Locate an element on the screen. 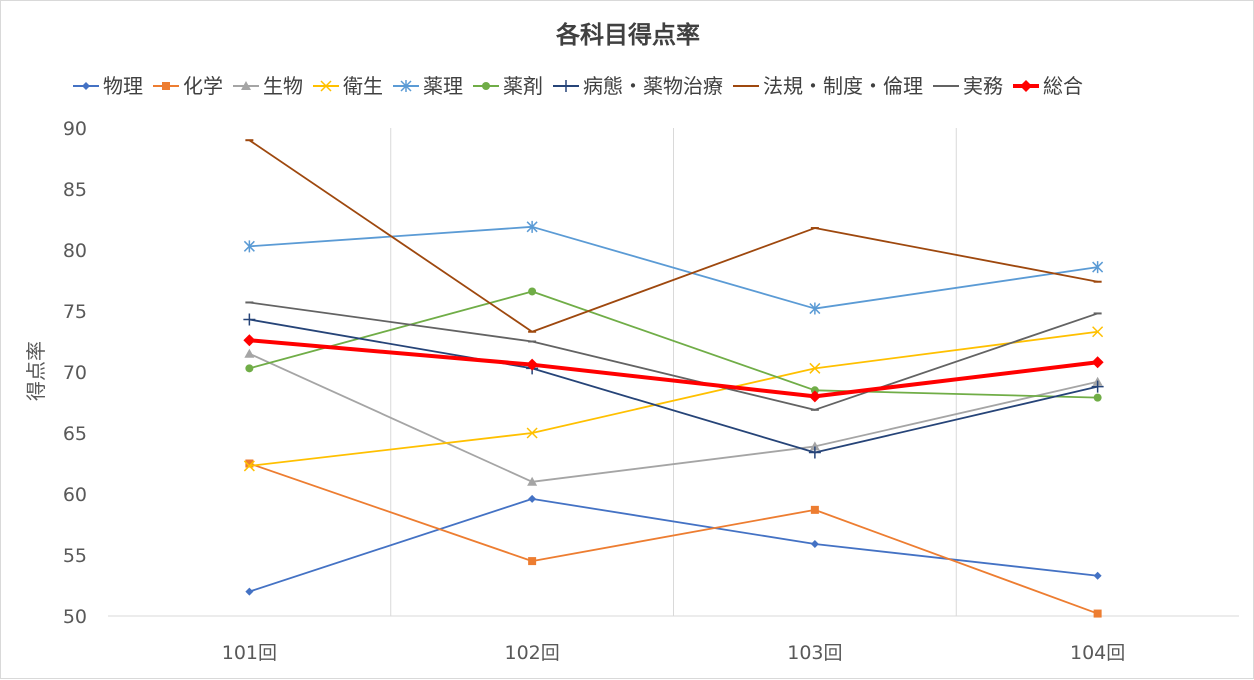 This screenshot has height=680, width=1254. legend-item: 物理 is located at coordinates (108, 86).